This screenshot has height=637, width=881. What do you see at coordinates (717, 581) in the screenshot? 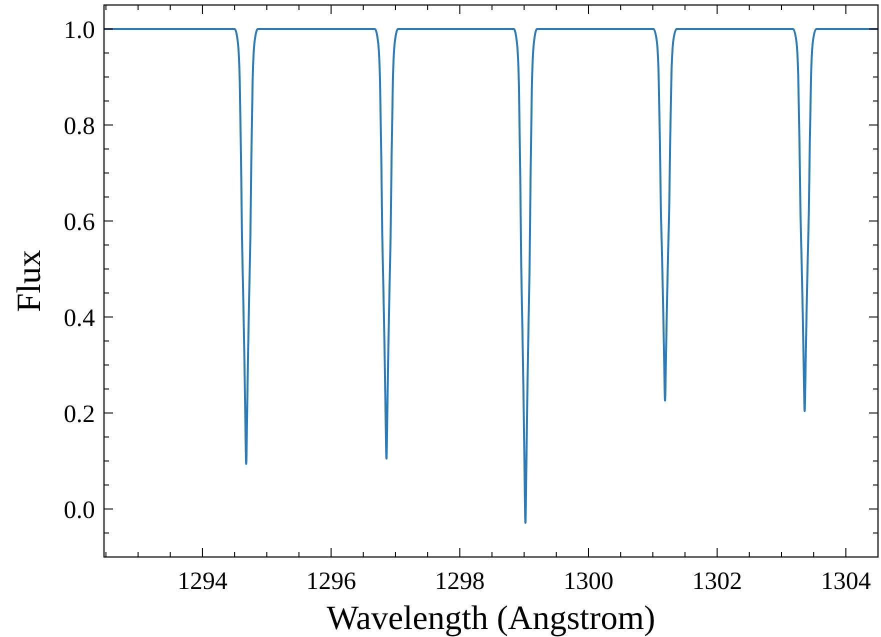
I see `x-tick-label: 1302` at bounding box center [717, 581].